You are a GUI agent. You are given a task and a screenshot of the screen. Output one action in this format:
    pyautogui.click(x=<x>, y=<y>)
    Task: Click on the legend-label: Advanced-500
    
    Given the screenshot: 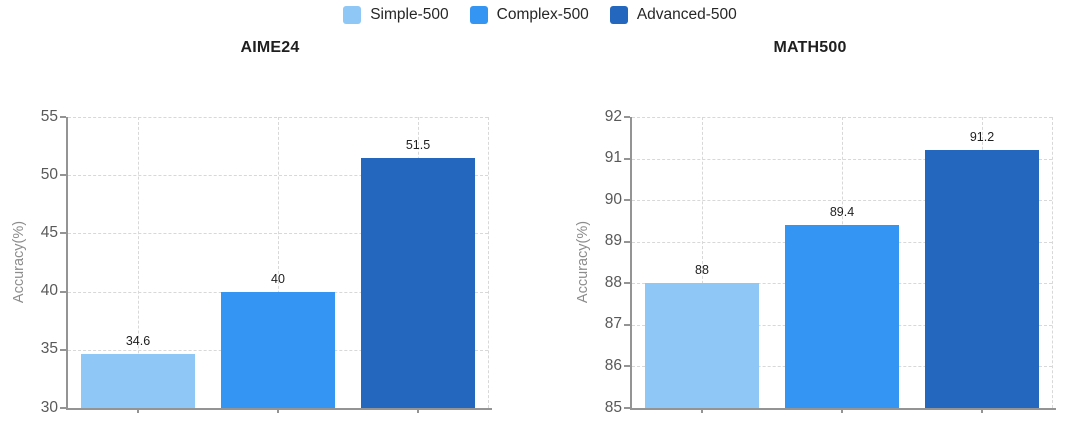 What is the action you would take?
    pyautogui.click(x=686, y=14)
    